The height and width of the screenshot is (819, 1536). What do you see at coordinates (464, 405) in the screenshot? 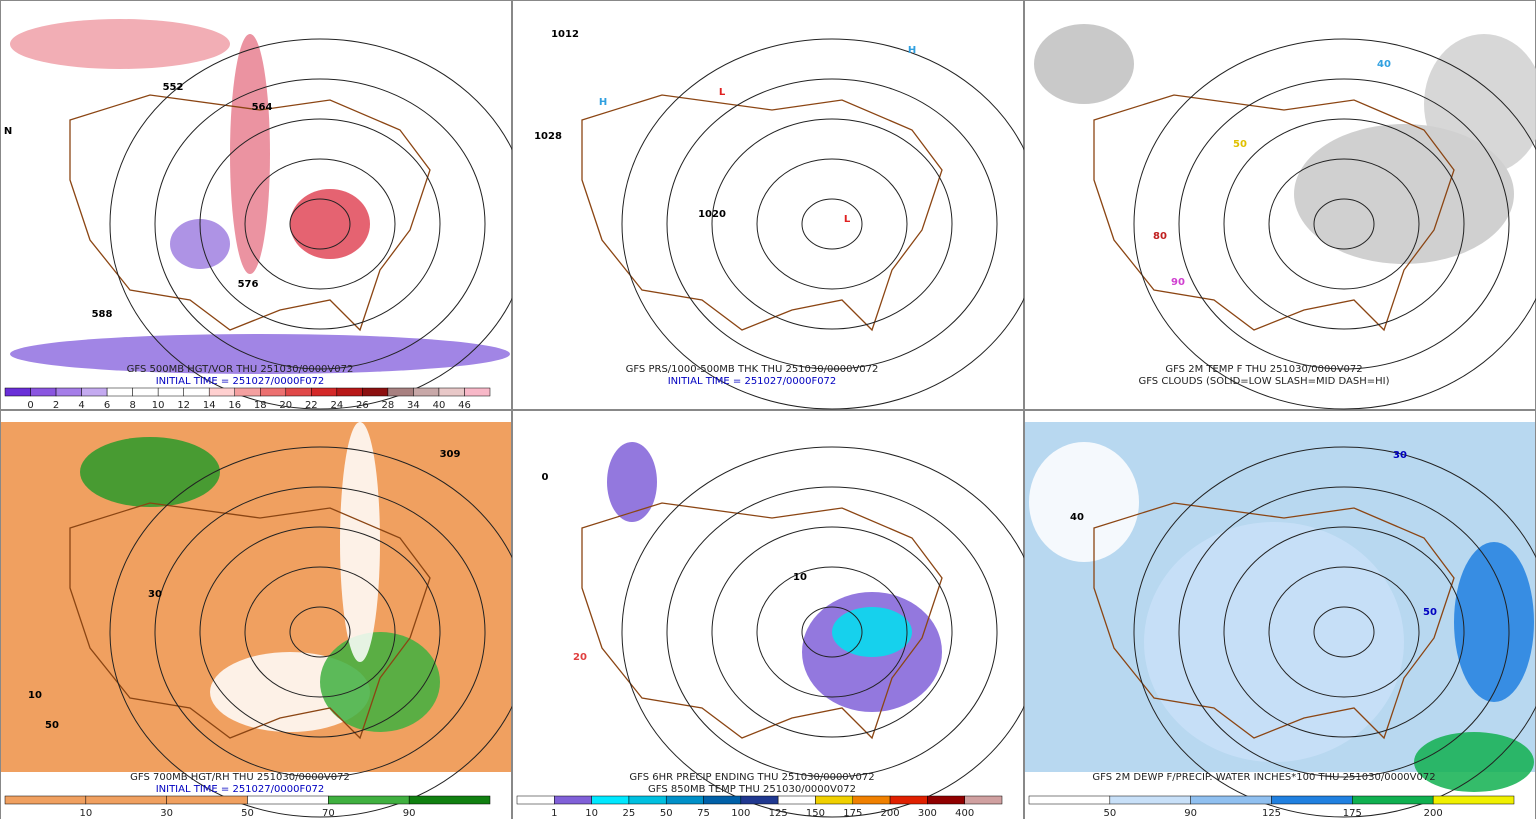
I see `colorbar-label: 46` at bounding box center [464, 405].